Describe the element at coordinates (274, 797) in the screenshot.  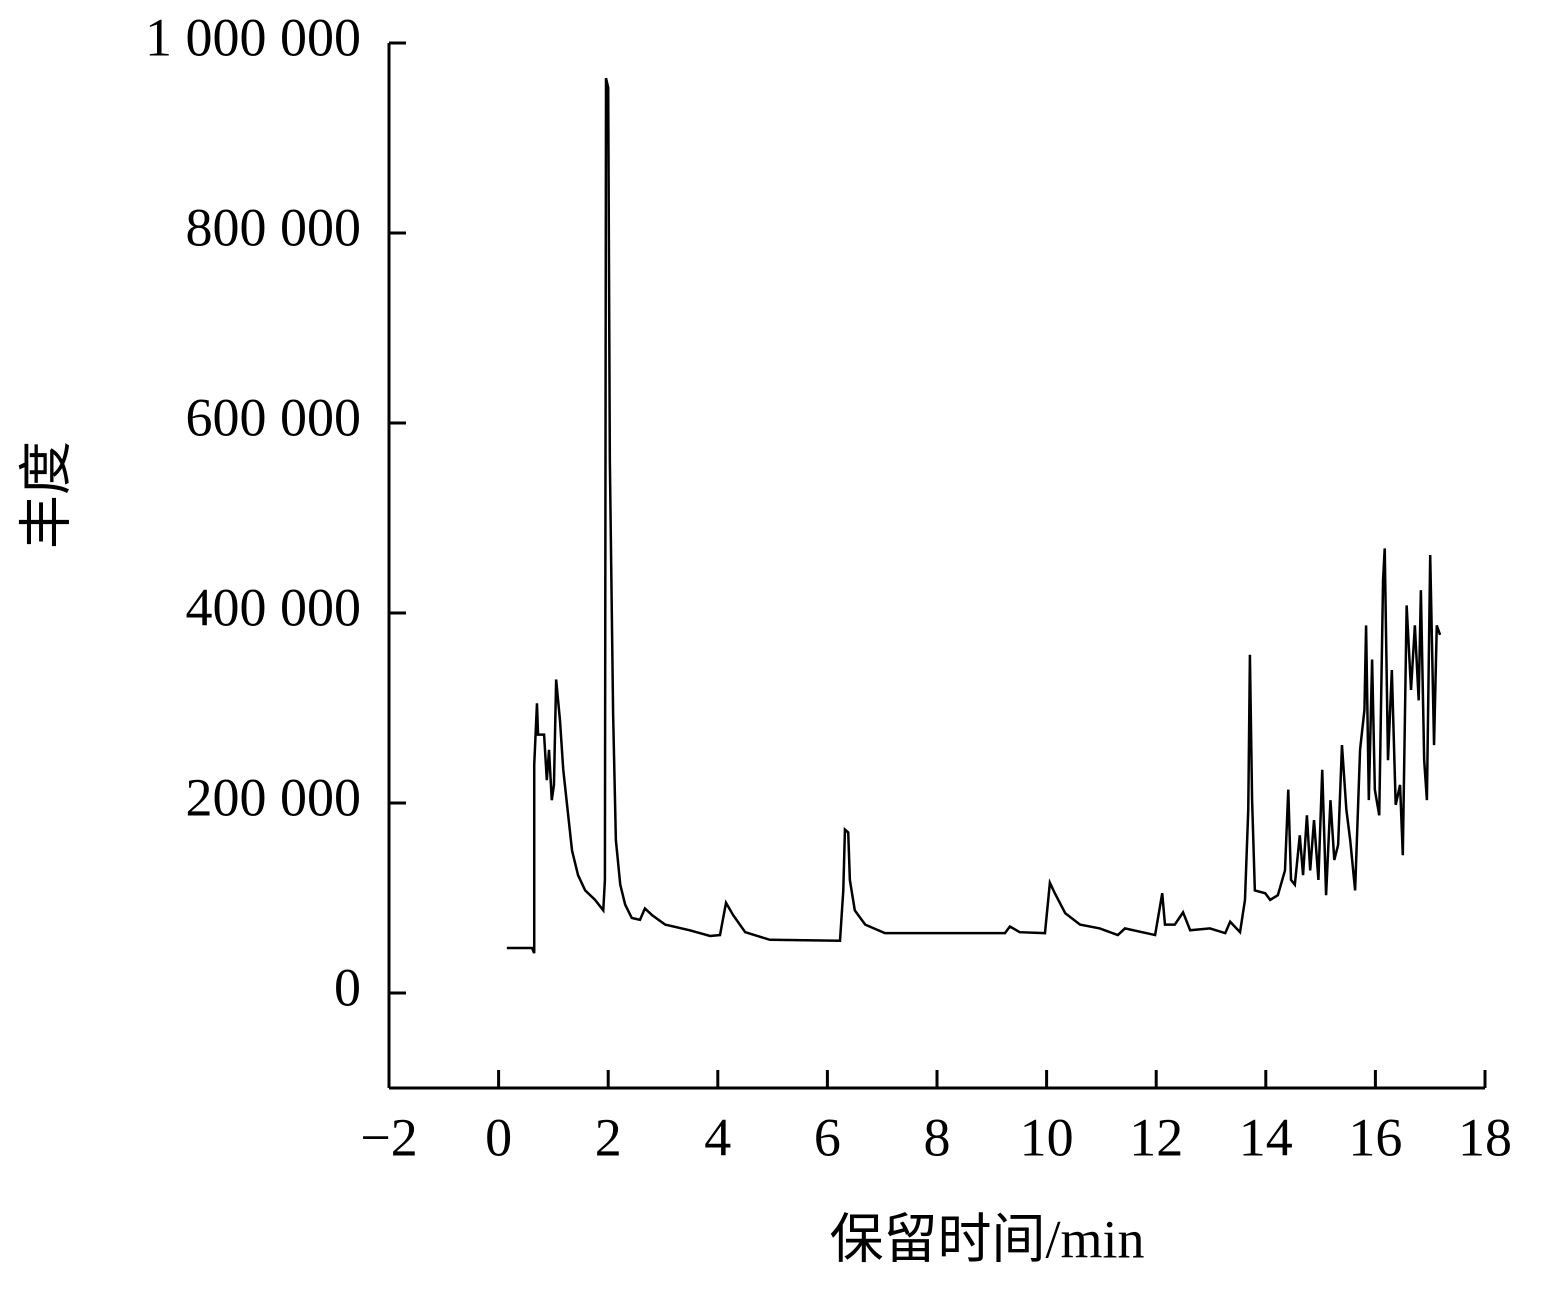
I see `y-tick-label: 200 000` at that location.